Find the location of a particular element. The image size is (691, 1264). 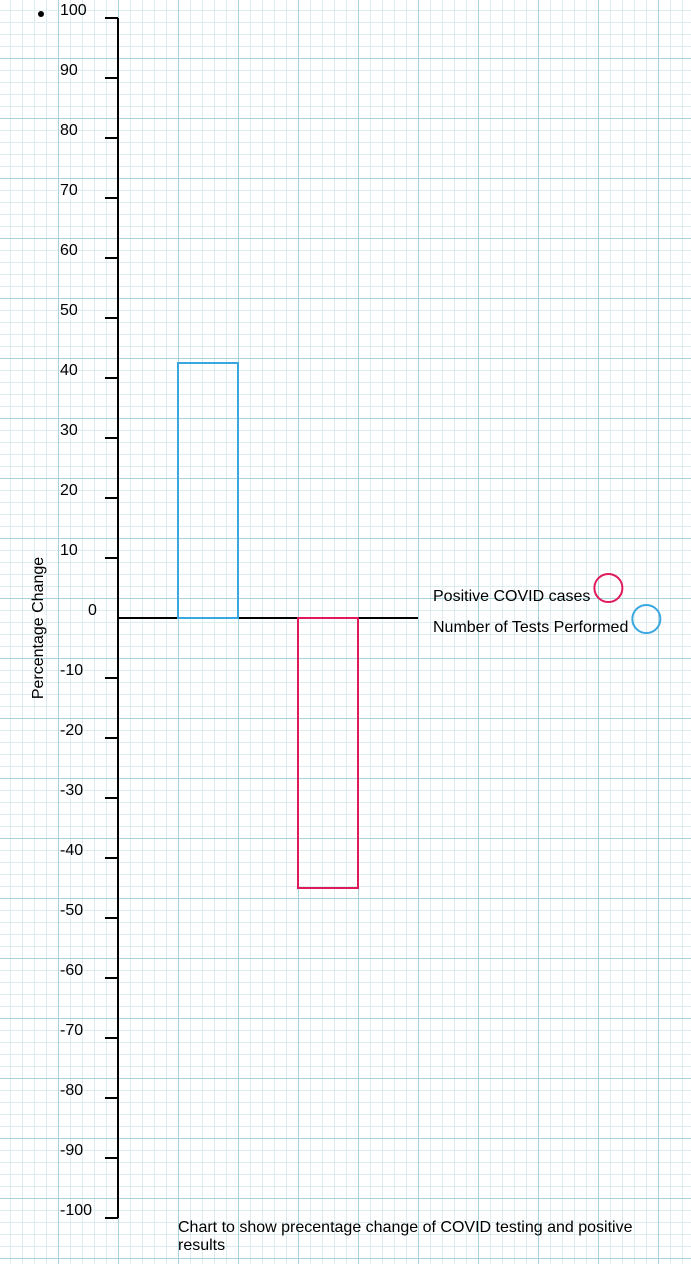

y-tick-label: -80 is located at coordinates (71, 1090).